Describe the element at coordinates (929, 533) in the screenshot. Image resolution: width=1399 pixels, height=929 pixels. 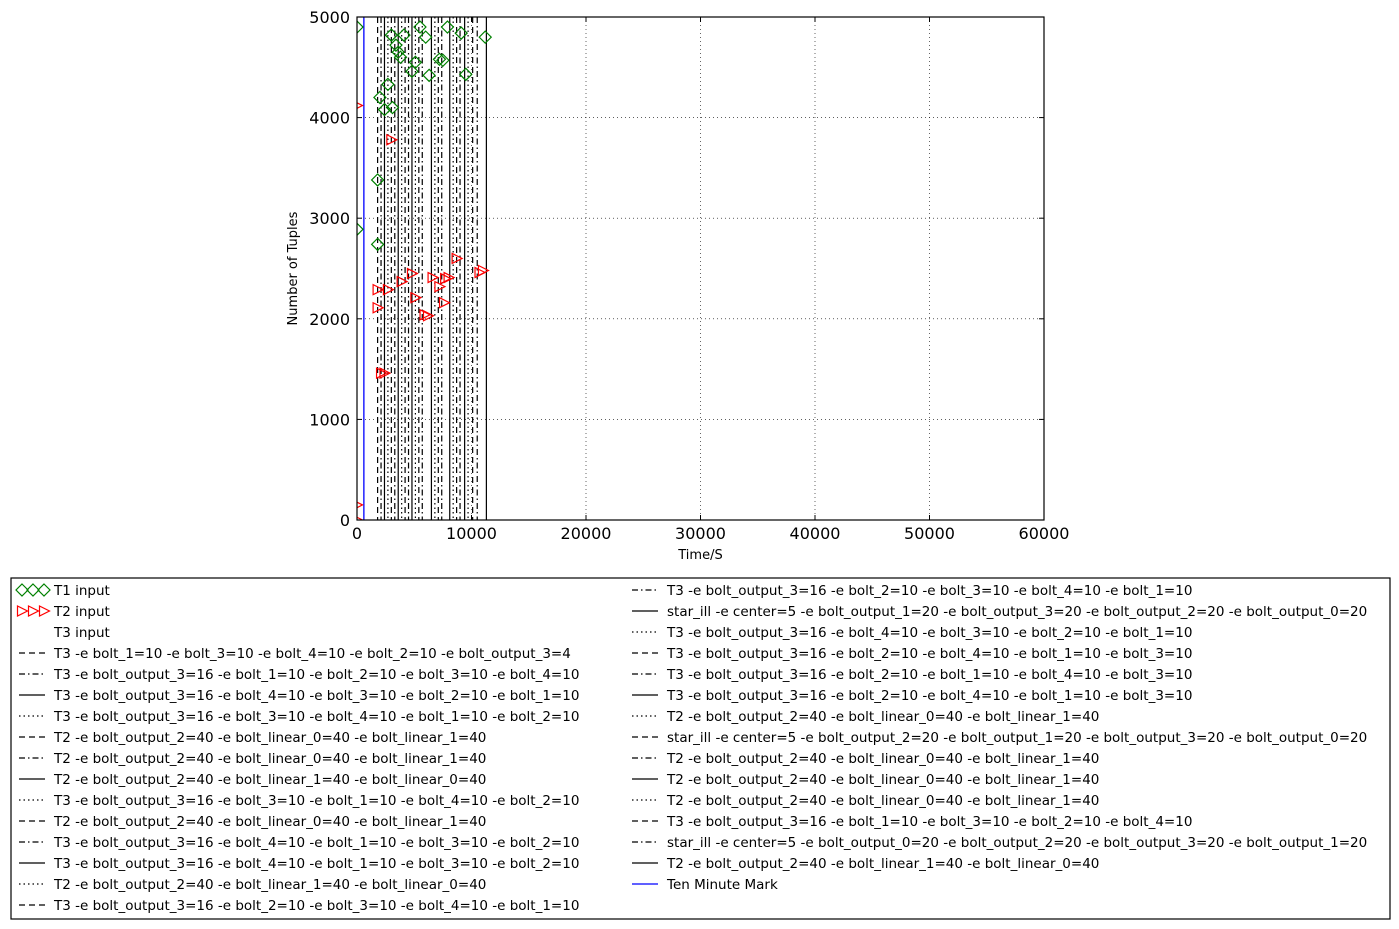
I see `x-tick-label: 50000` at that location.